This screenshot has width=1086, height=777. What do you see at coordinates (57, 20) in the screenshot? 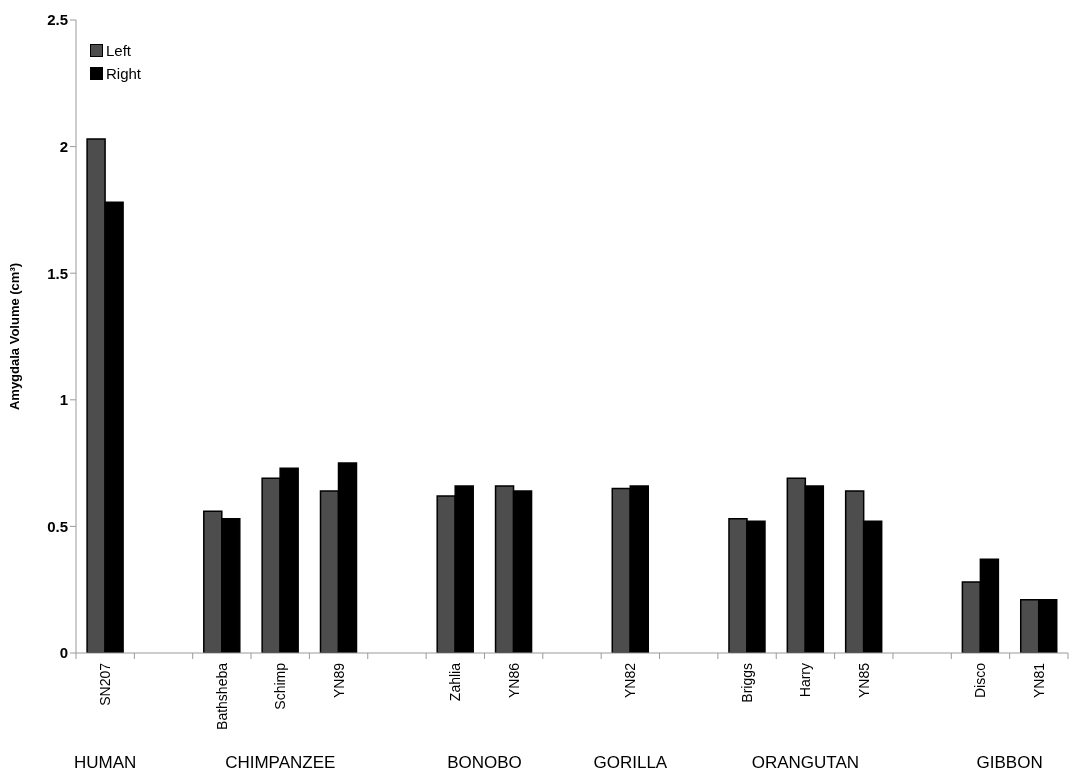
I see `y-tick-label: 2.5` at bounding box center [57, 20].